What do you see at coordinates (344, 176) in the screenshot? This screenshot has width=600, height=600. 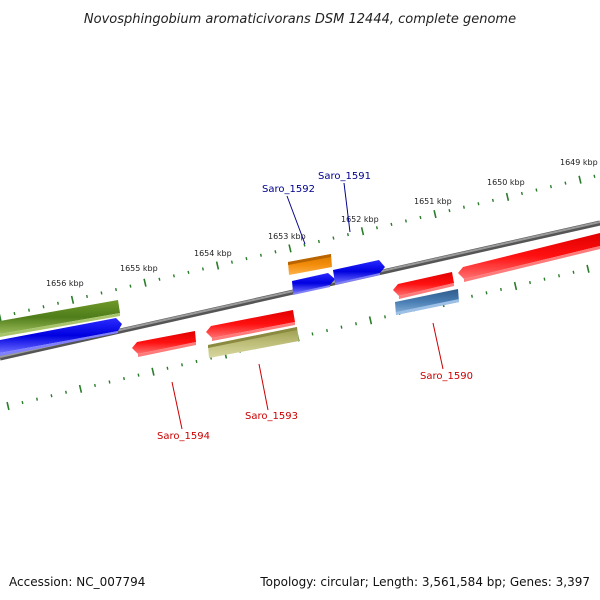 I see `gene-label-saro-1591: Saro_1591` at bounding box center [344, 176].